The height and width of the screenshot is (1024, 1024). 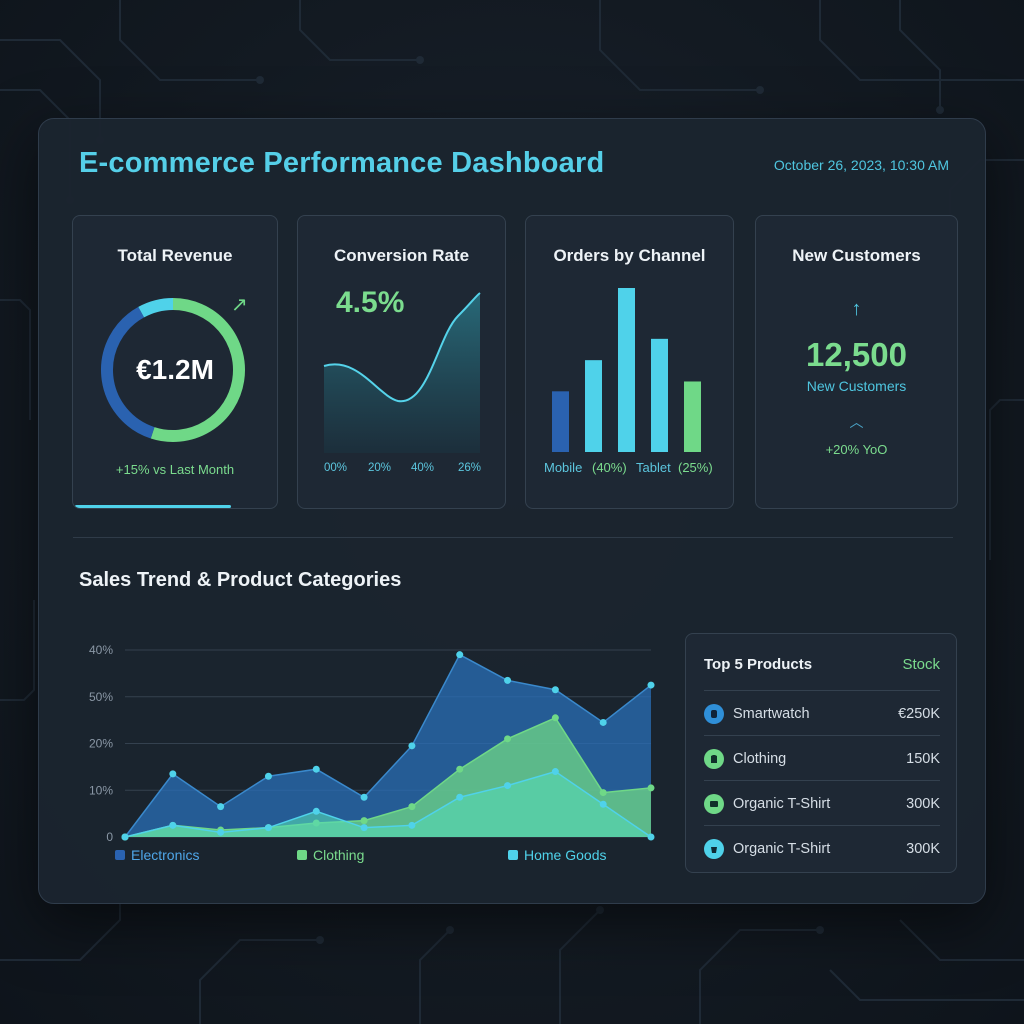 What do you see at coordinates (563, 467) in the screenshot?
I see `channel-label: Mobile` at bounding box center [563, 467].